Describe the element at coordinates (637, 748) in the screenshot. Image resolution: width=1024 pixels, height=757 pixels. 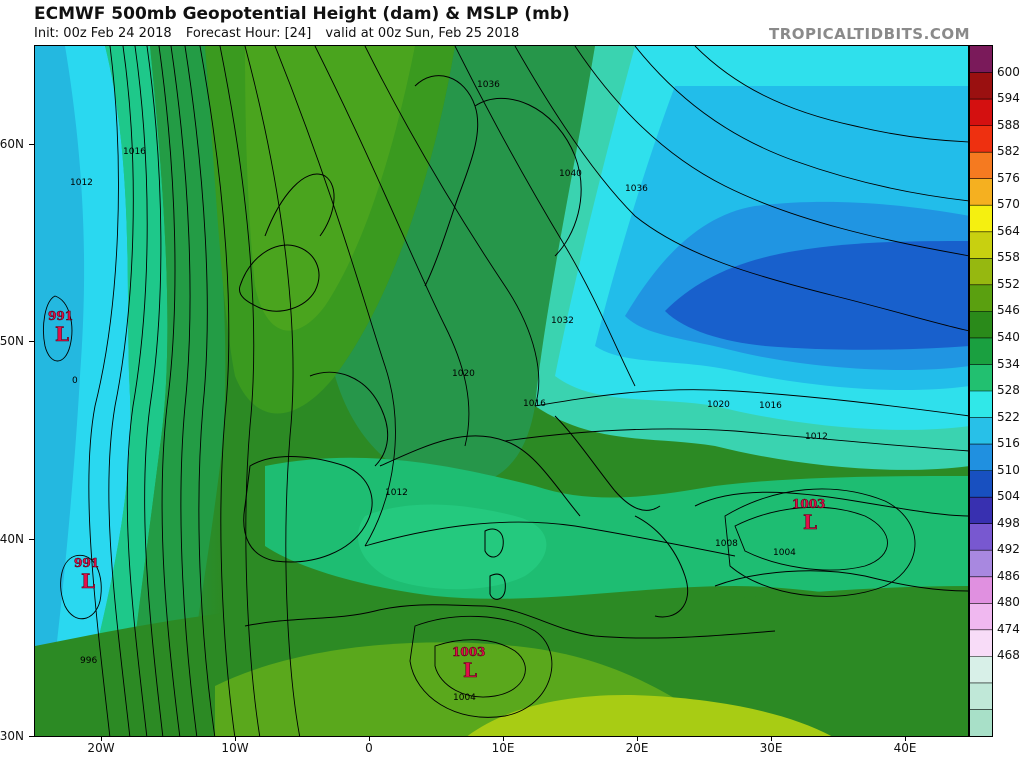
I see `lon-label: 20E` at that location.